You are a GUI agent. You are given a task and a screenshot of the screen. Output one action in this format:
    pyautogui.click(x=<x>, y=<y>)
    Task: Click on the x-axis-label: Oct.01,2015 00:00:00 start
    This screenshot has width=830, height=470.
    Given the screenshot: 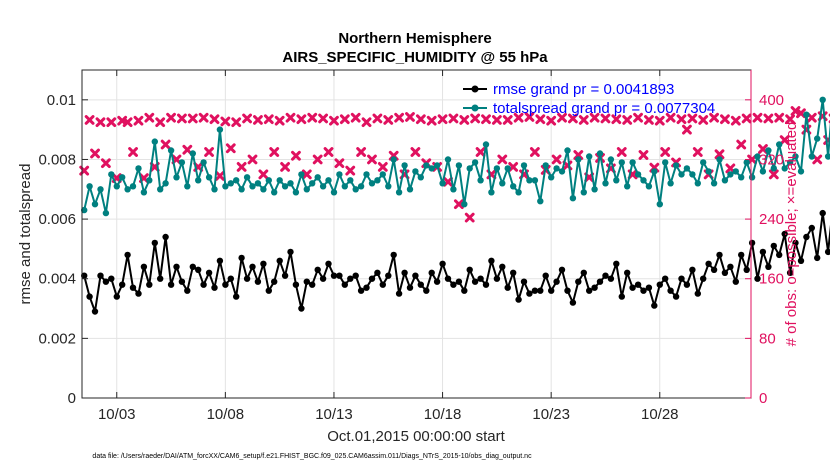 What is the action you would take?
    pyautogui.click(x=416, y=436)
    